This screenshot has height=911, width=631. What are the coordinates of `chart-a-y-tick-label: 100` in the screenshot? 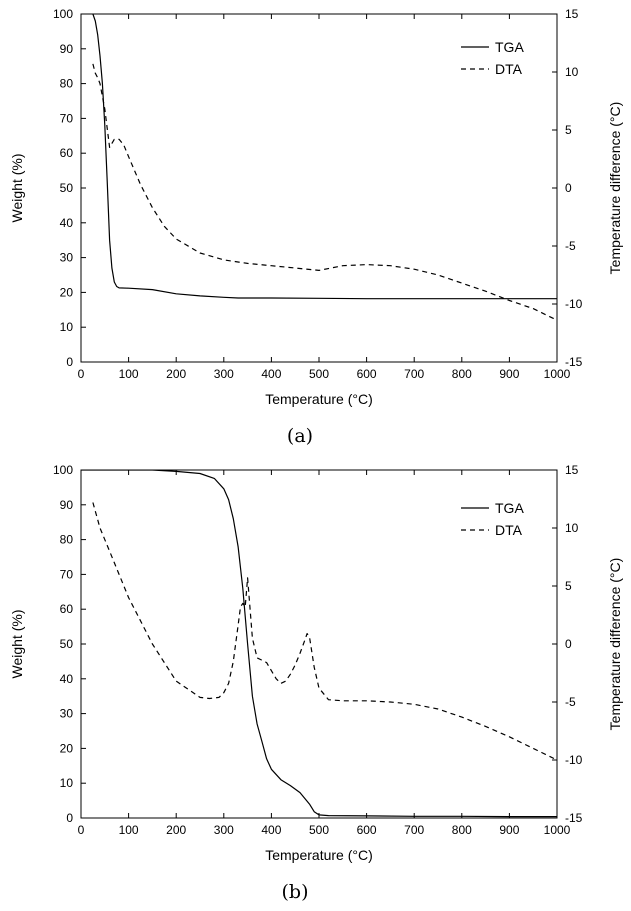 It's located at (63, 14).